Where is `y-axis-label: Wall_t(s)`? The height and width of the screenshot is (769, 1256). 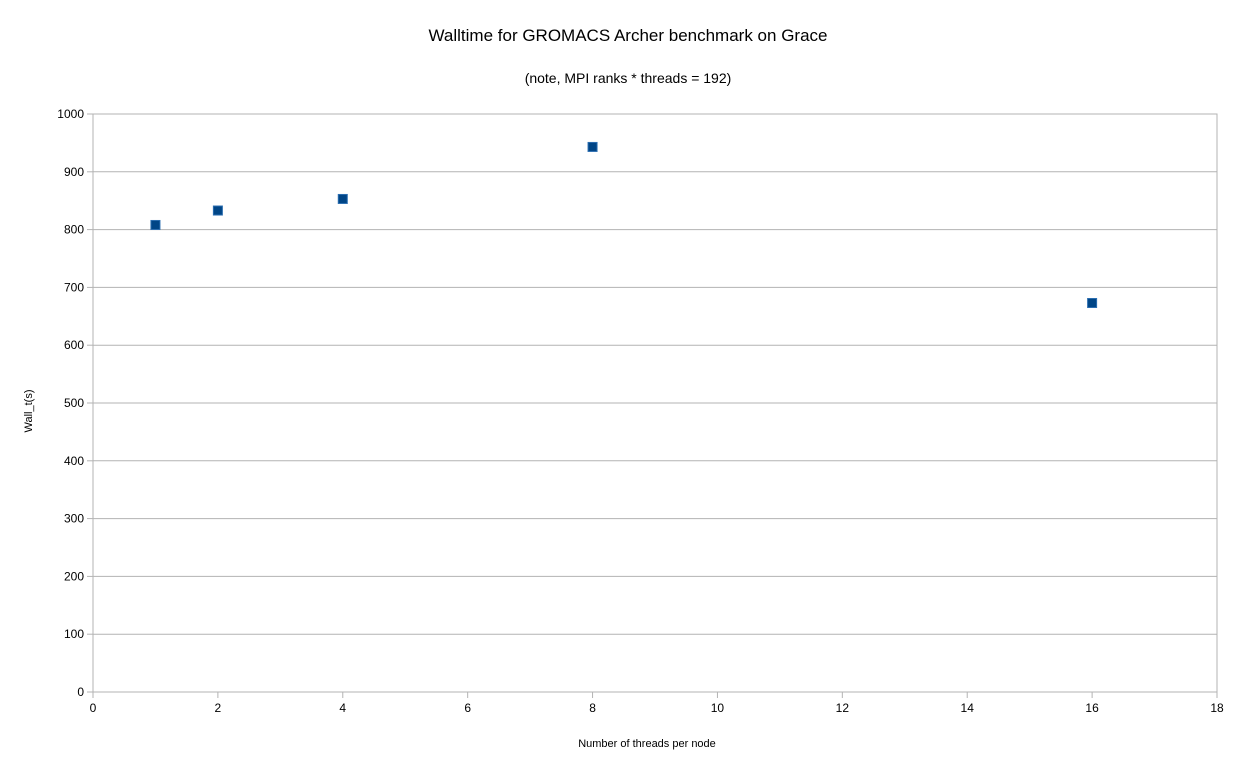 y-axis-label: Wall_t(s) is located at coordinates (29, 411).